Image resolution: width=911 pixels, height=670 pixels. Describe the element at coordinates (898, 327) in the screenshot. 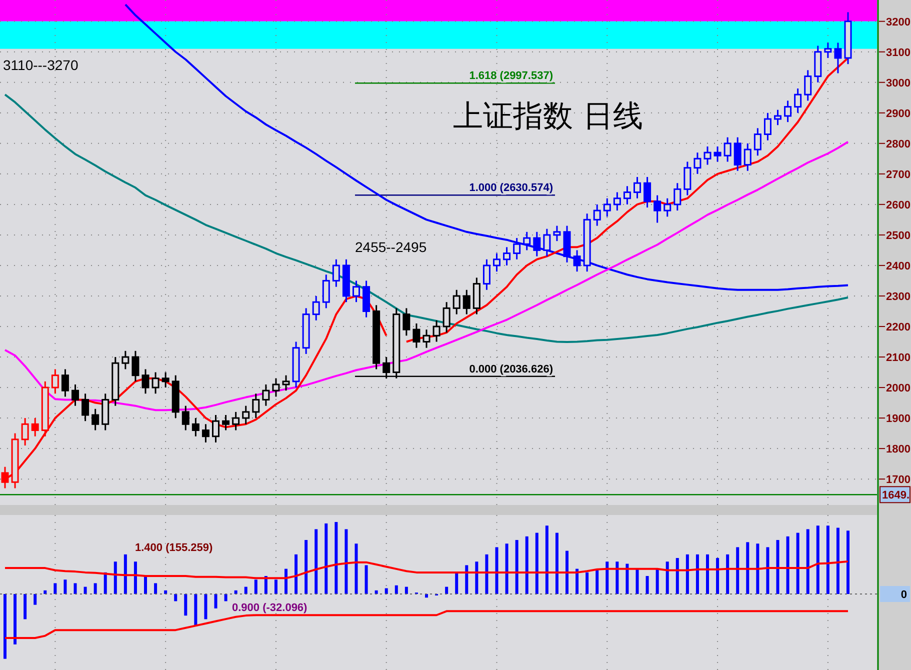

I see `y-tick-label: 2200.` at that location.